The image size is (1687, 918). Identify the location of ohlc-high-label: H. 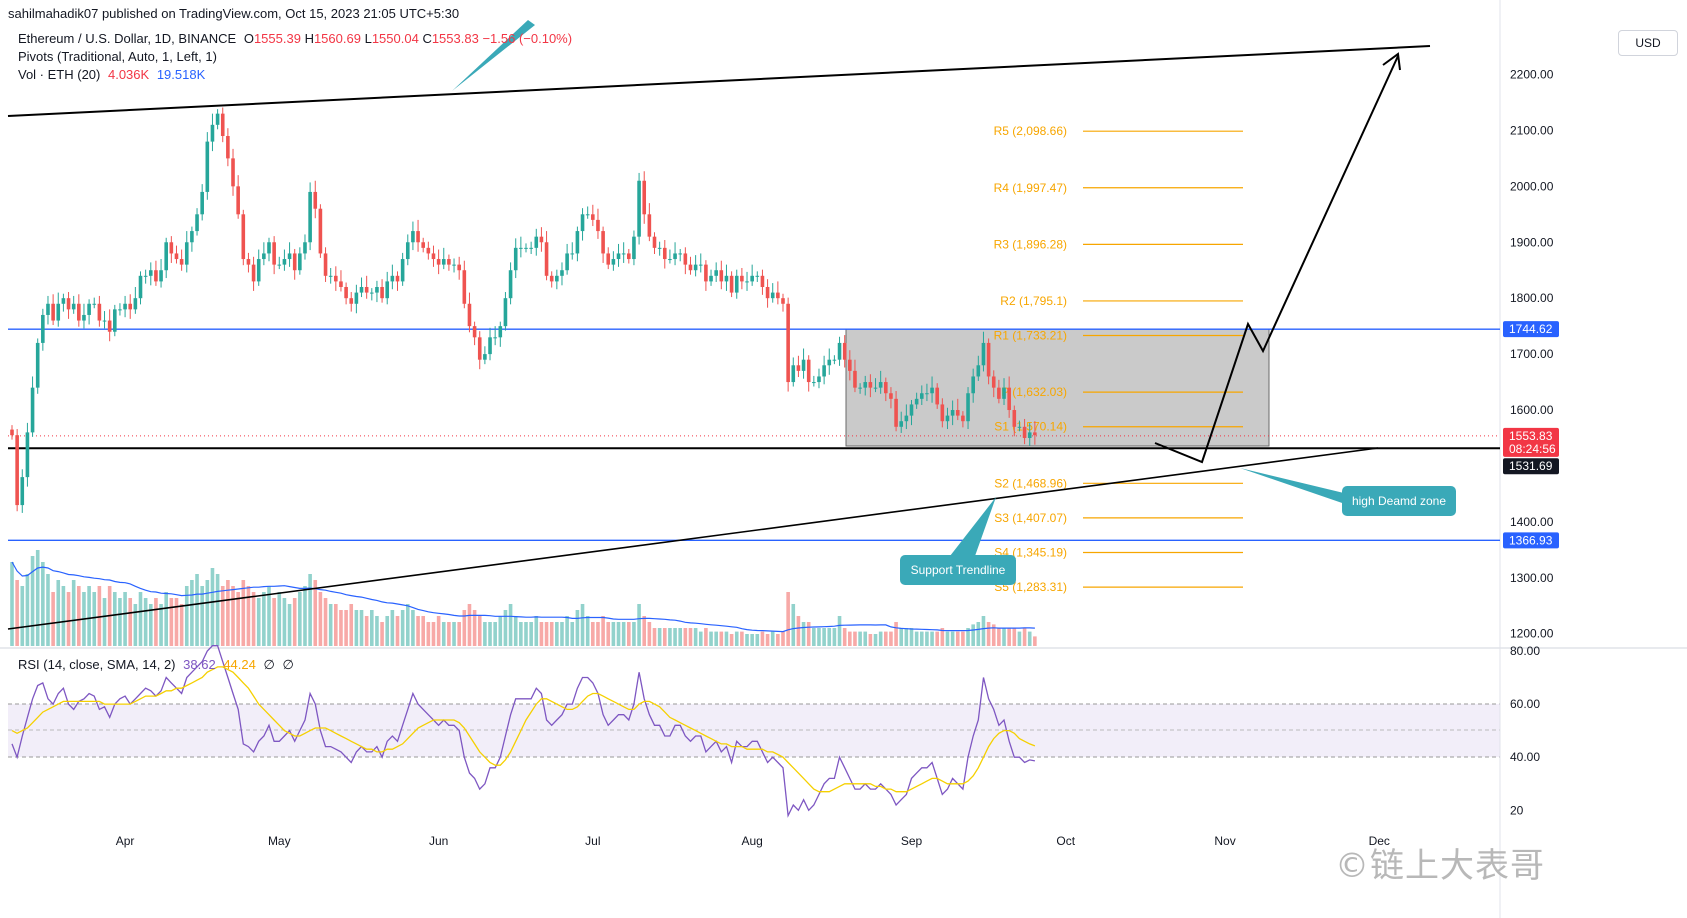
(309, 38).